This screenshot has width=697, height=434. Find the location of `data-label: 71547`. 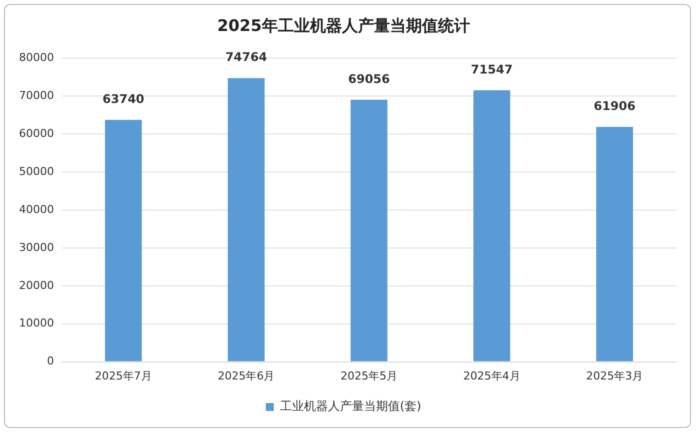

data-label: 71547 is located at coordinates (491, 69).